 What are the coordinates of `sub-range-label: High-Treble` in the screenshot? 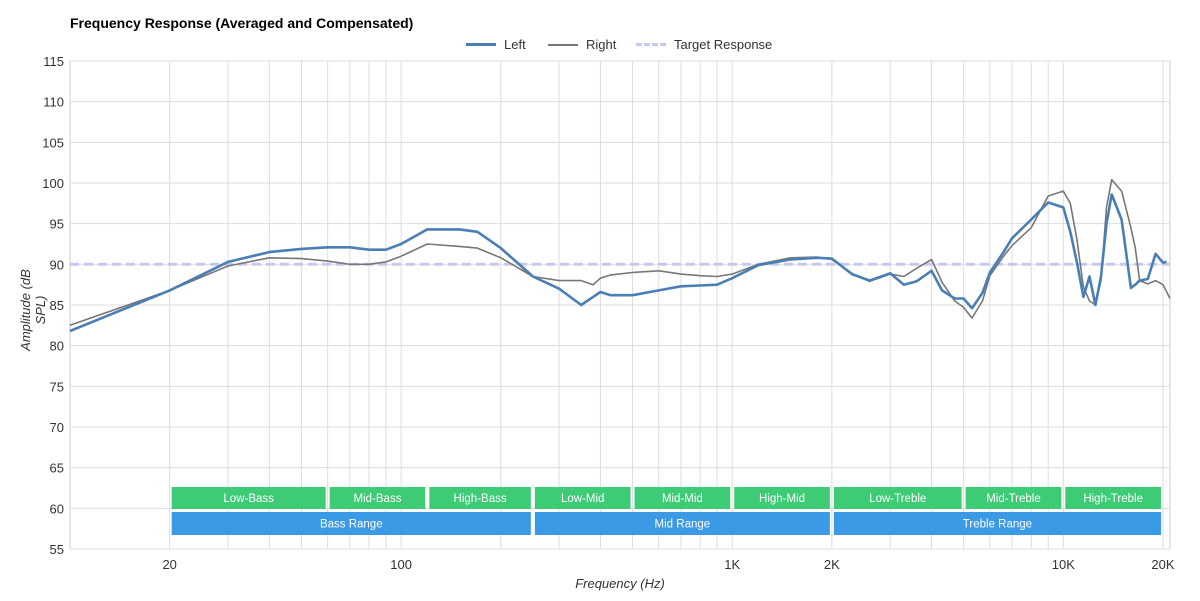 It's located at (1113, 499).